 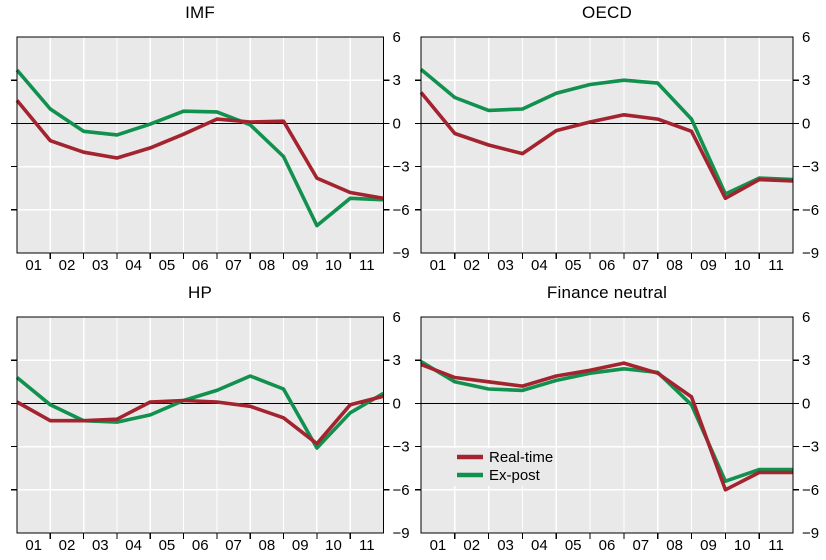 What do you see at coordinates (521, 457) in the screenshot?
I see `legend-label-real_time: Real-time` at bounding box center [521, 457].